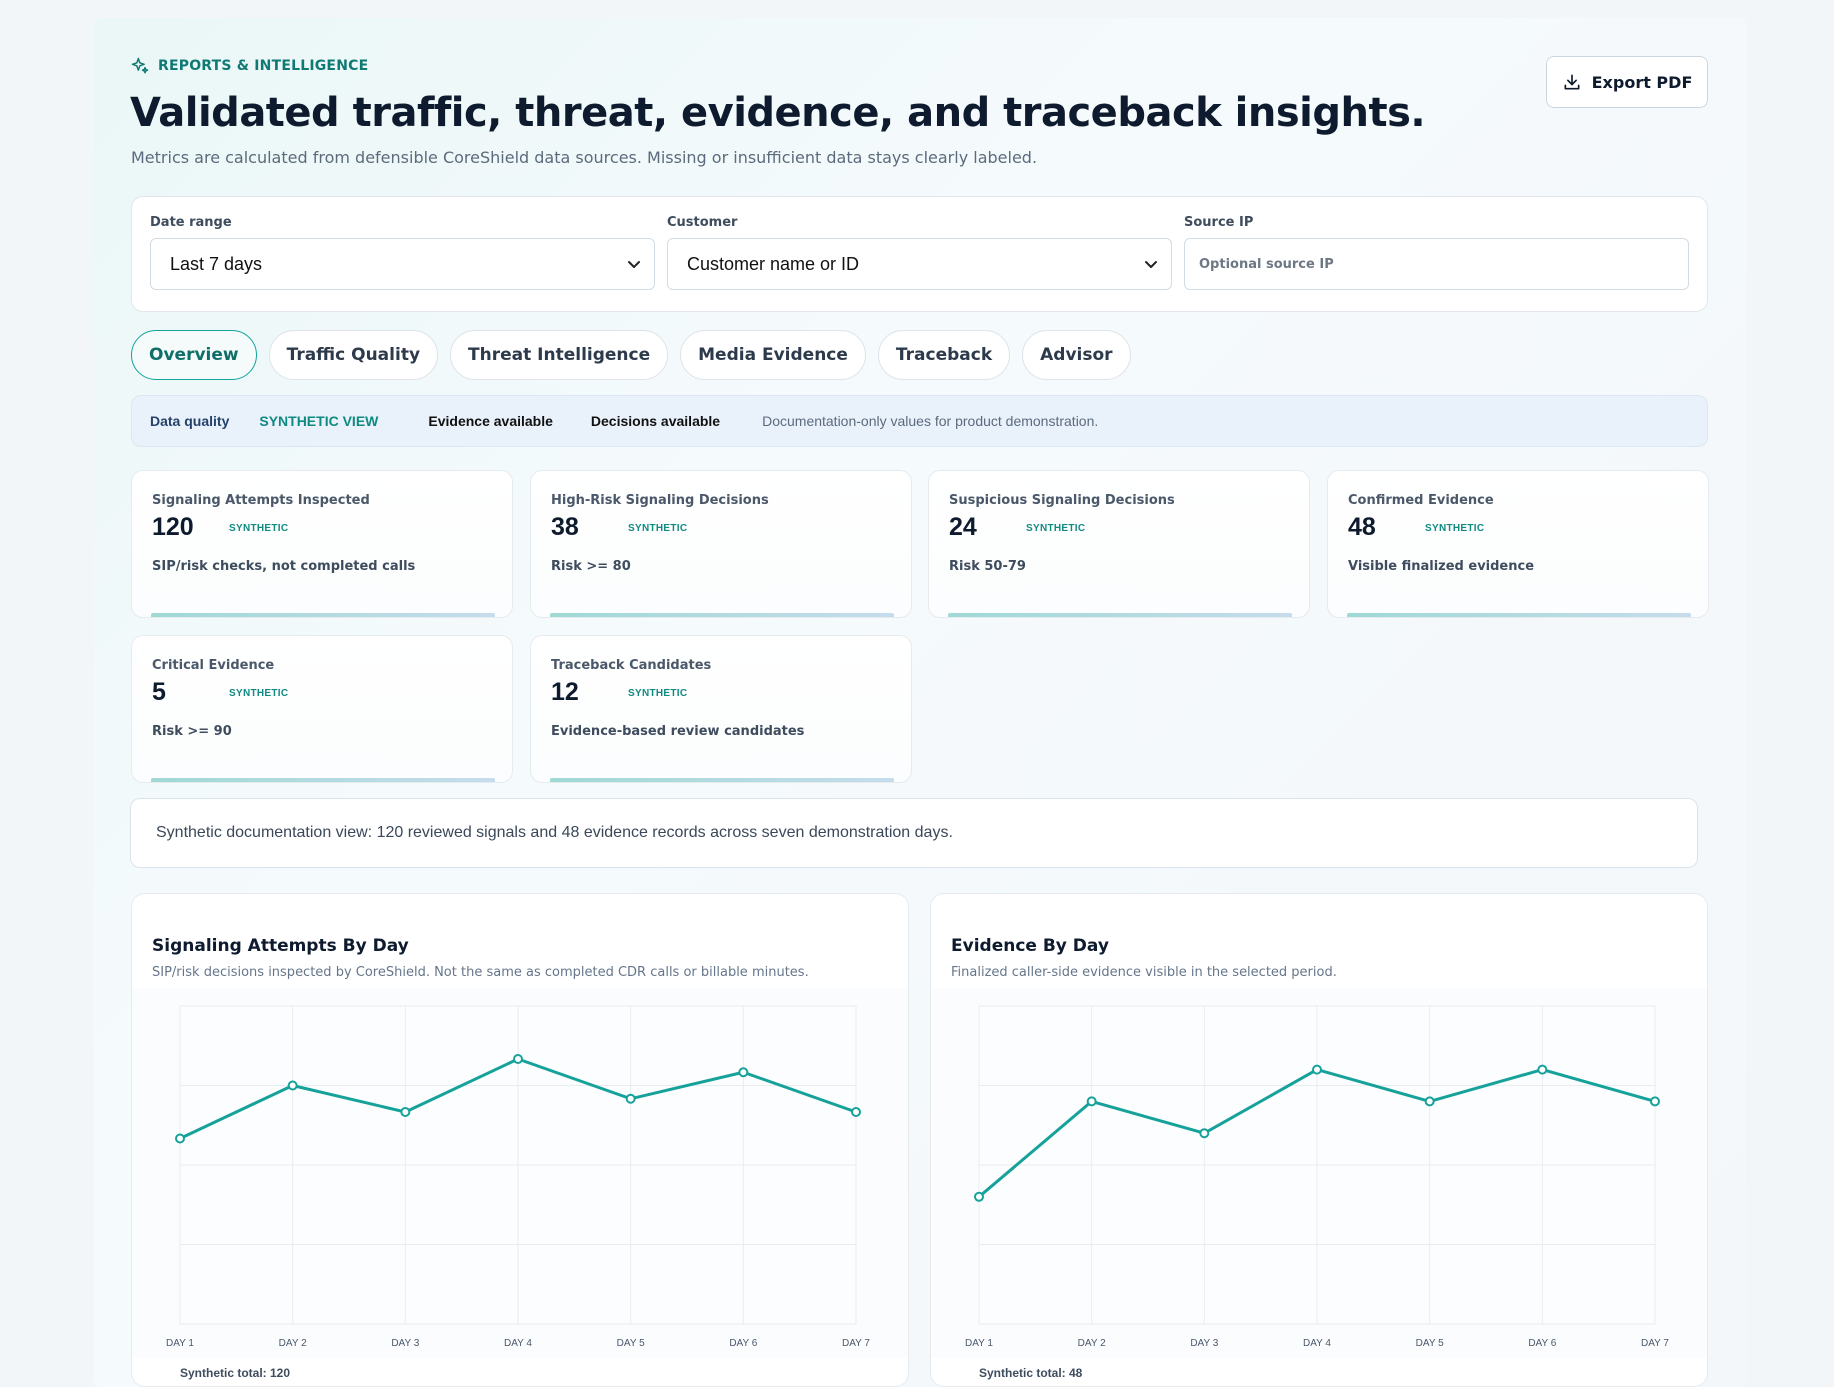 This screenshot has width=1834, height=1387. What do you see at coordinates (1319, 1173) in the screenshot?
I see `evidence-line-chart: DAY 1 DAY 2 DAY 3 DAY 4 DAY 5 DAY 6 DAY 7` at bounding box center [1319, 1173].